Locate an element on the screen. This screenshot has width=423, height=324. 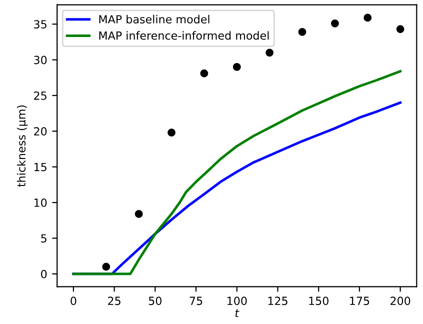
x-tick-label: 0 is located at coordinates (73, 301).